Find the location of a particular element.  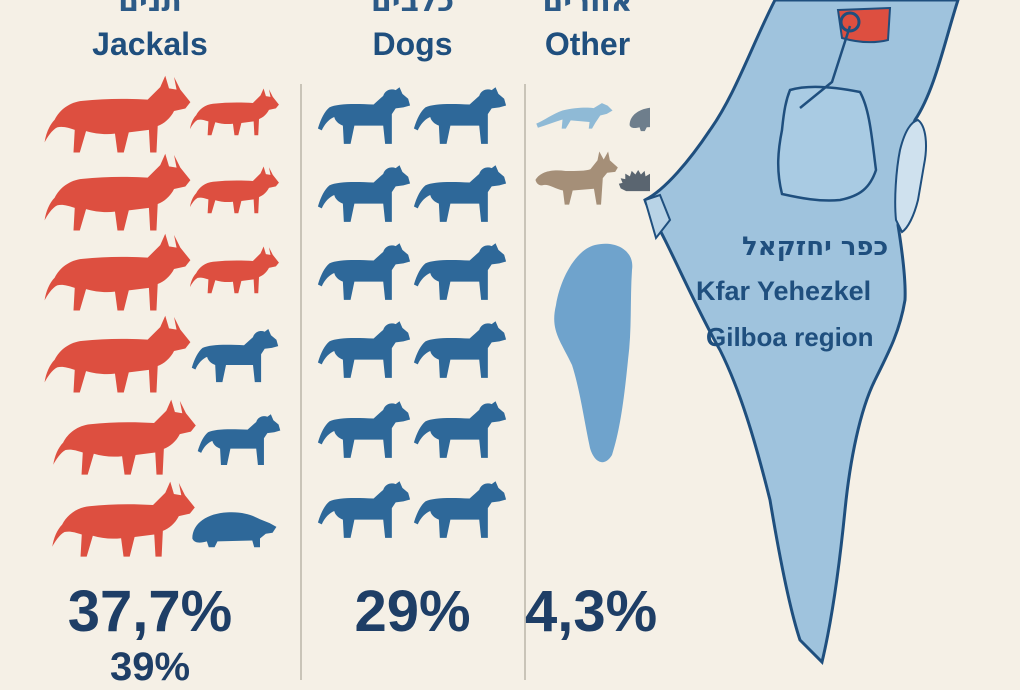

jackals-percent: 37,7% is located at coordinates (150, 611).